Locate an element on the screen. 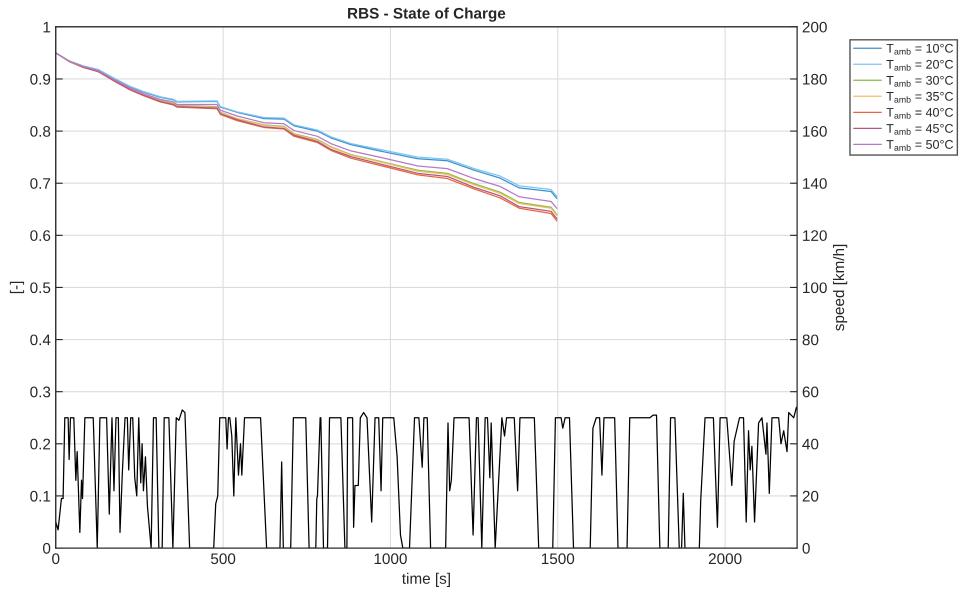 The image size is (978, 597). legend-label: T$_{amb}$ = 40°C is located at coordinates (920, 113).